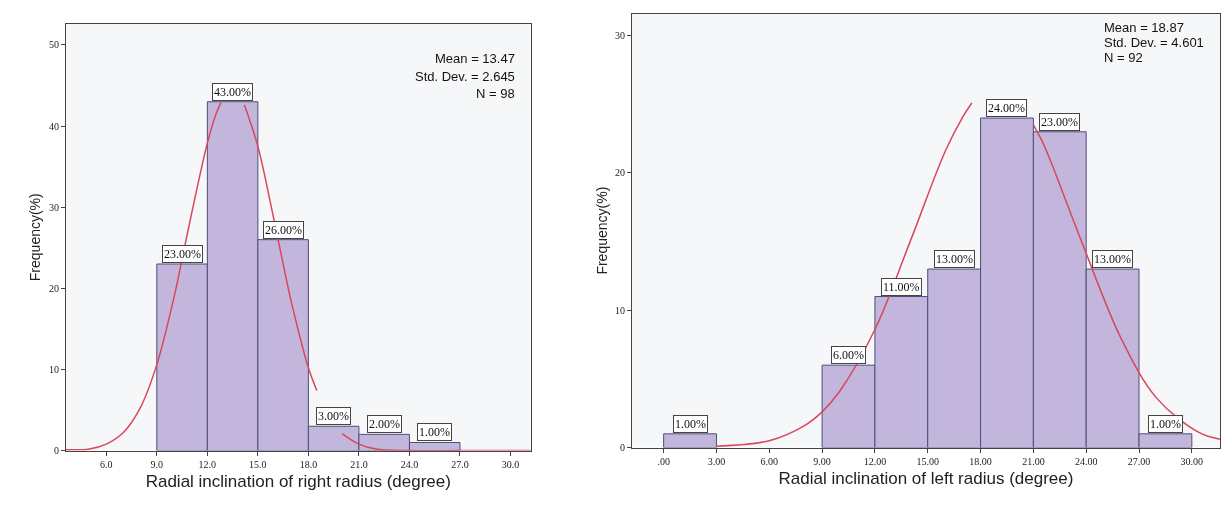  What do you see at coordinates (106, 464) in the screenshot?
I see `x-tick-label: 6.0` at bounding box center [106, 464].